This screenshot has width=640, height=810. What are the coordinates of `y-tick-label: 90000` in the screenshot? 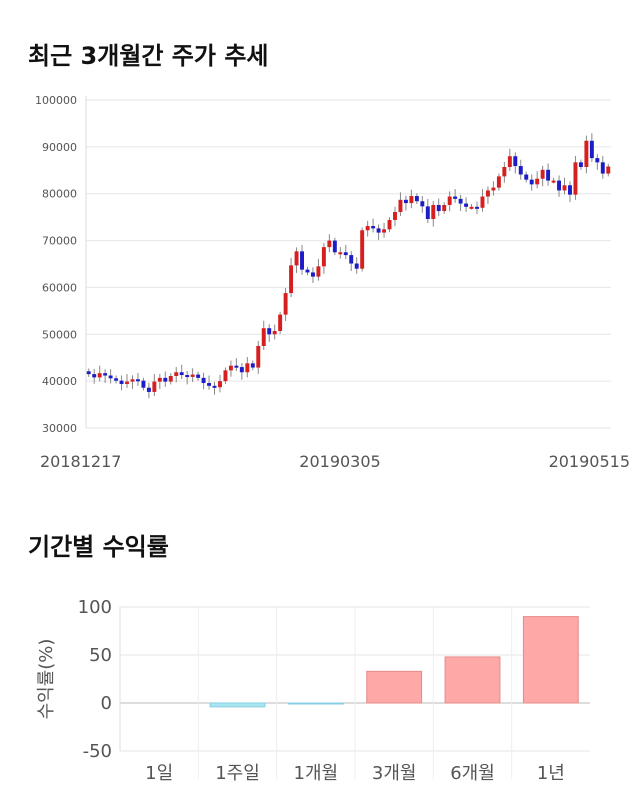 It's located at (59, 147).